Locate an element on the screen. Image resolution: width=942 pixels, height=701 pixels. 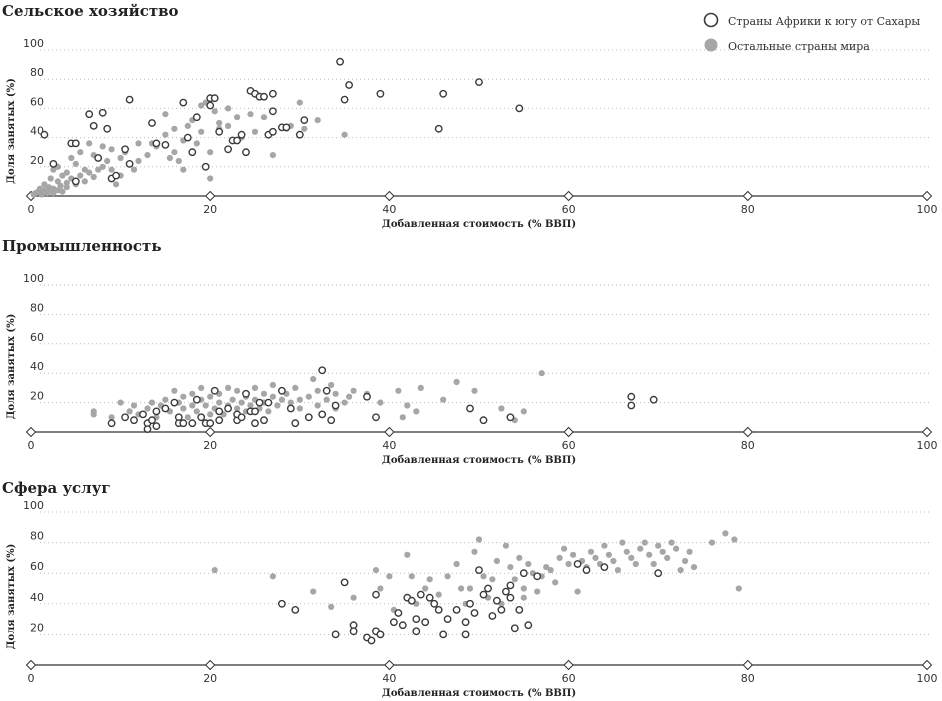
panel-title: Сельское хозяйство is located at coordinates (90, 11).